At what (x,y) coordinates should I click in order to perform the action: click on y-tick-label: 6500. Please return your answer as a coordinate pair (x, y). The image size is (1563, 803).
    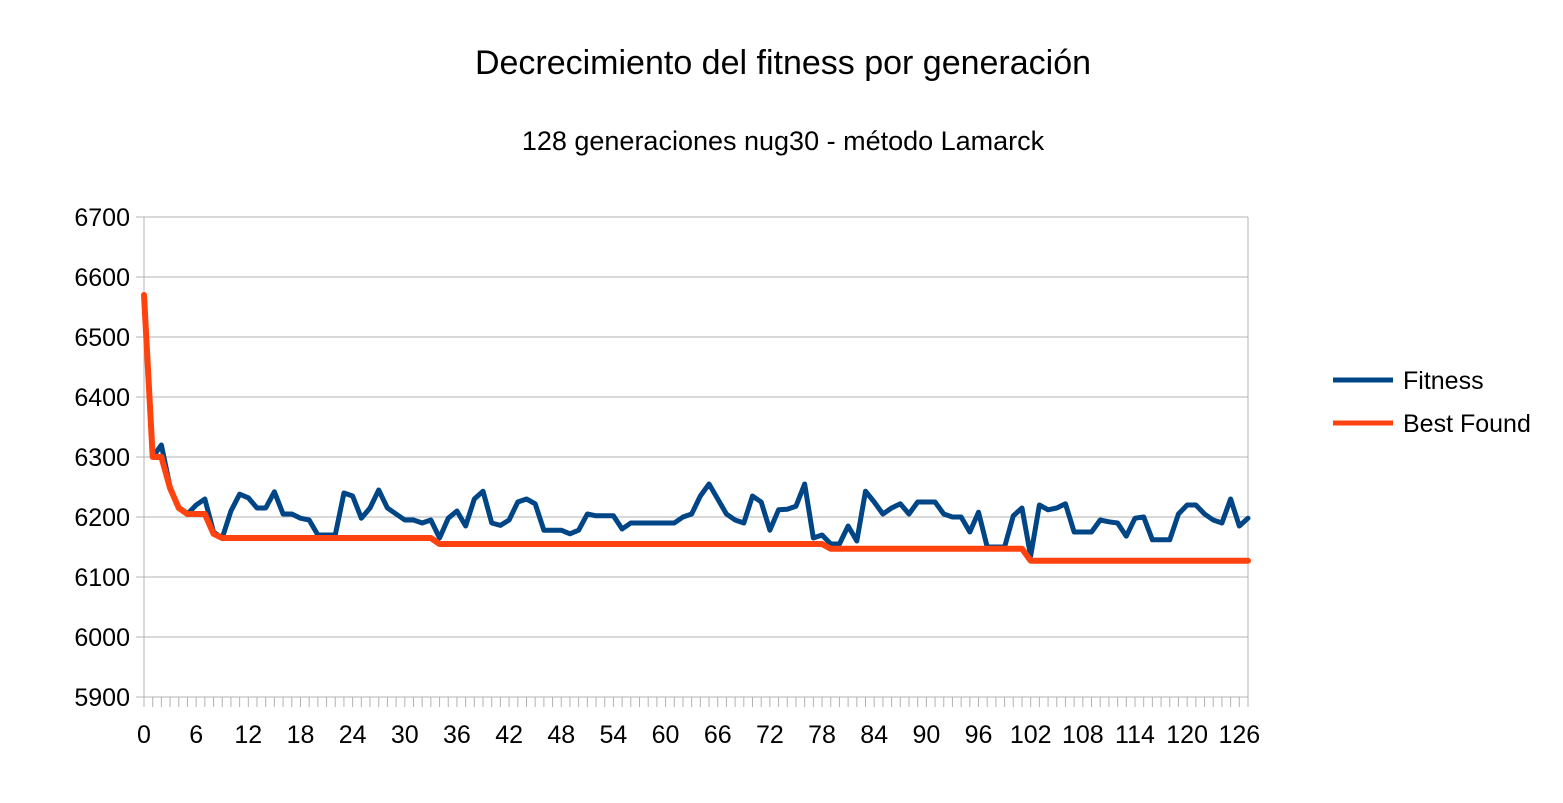
    Looking at the image, I should click on (102, 338).